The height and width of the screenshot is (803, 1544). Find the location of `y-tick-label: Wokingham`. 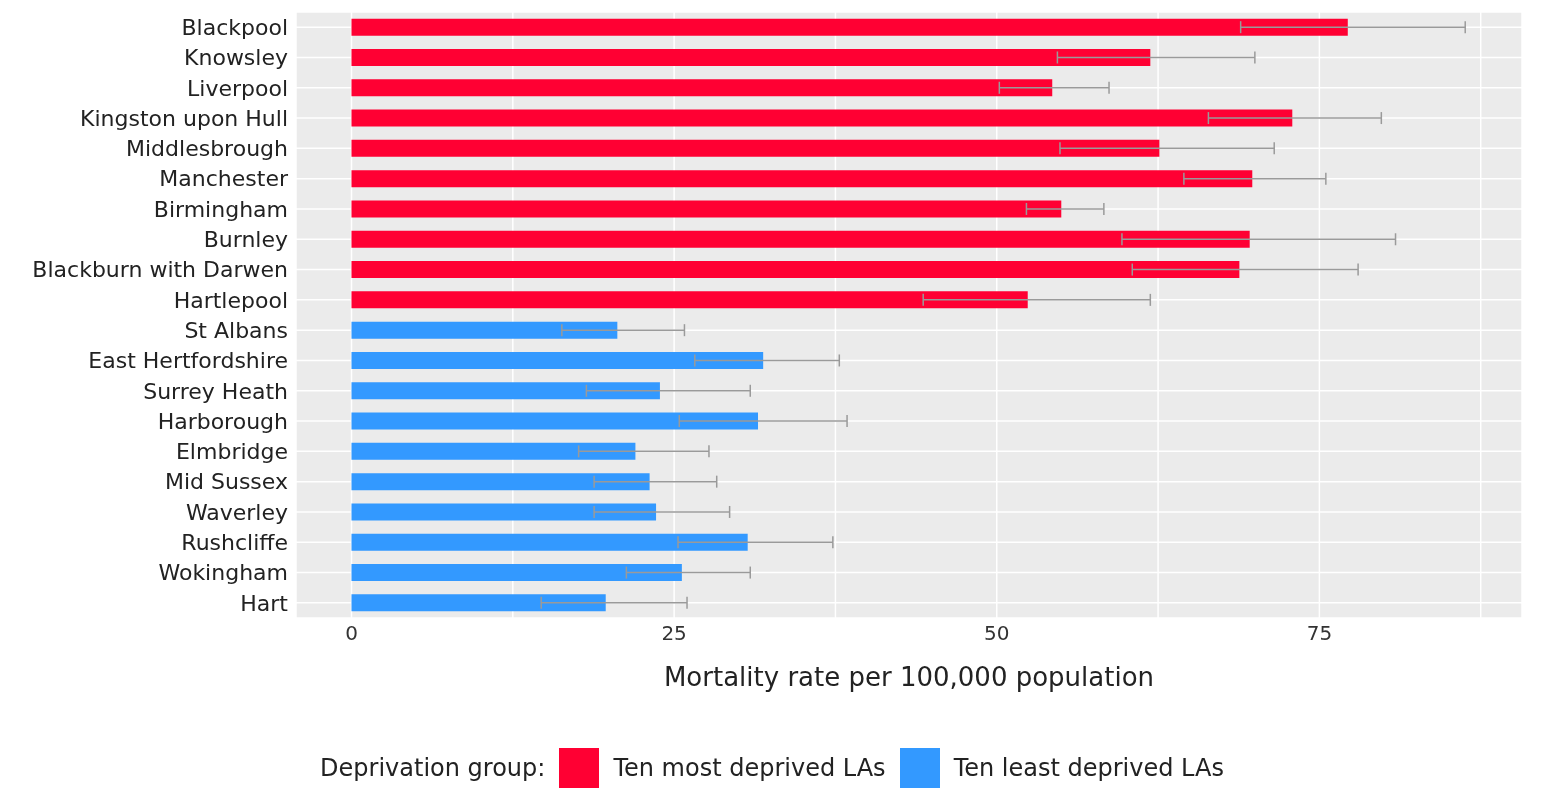

y-tick-label: Wokingham is located at coordinates (223, 573).